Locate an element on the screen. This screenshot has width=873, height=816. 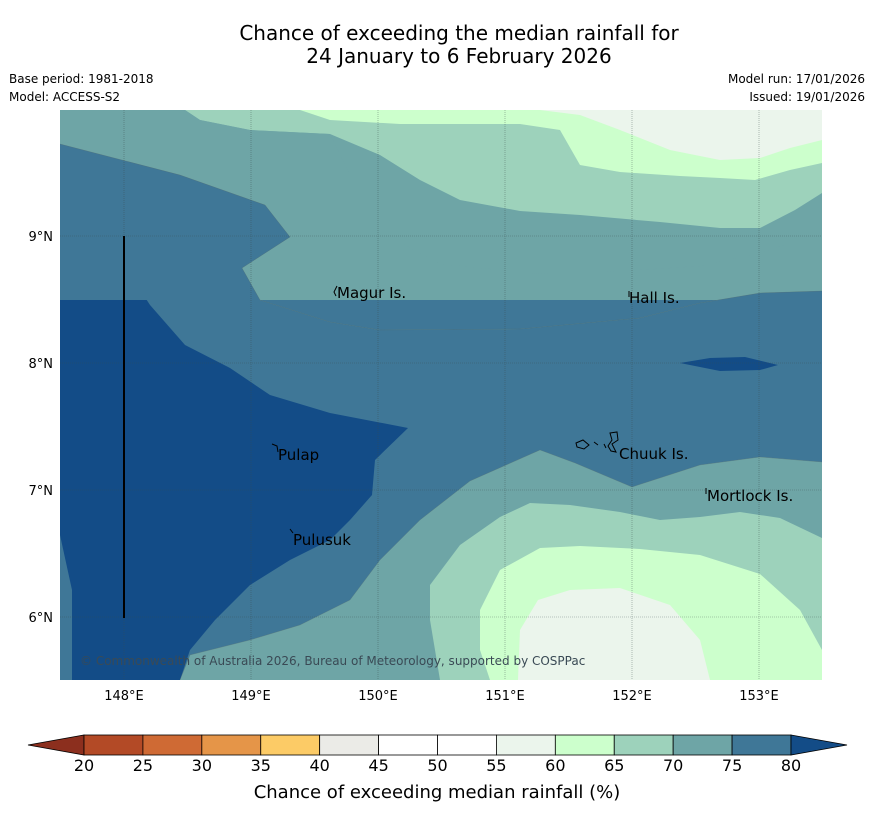
colorbar-tick-label: 60 is located at coordinates (555, 765).